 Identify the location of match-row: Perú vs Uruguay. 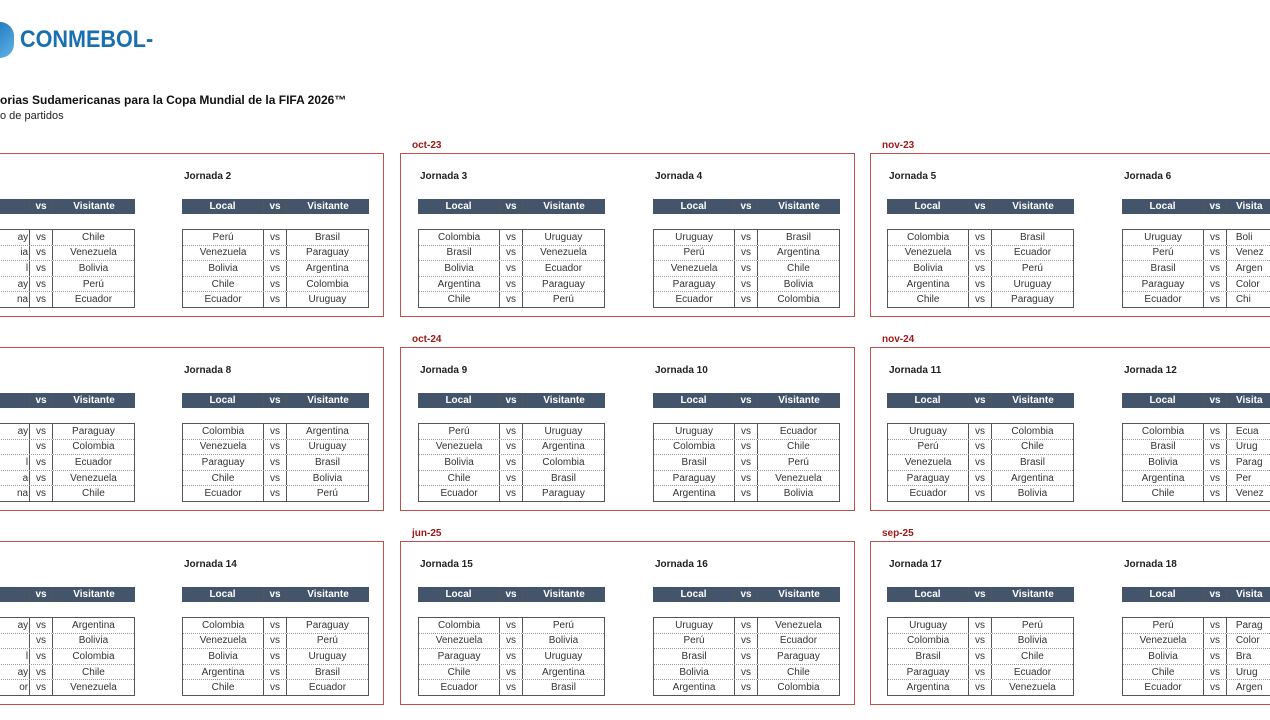
(511, 432).